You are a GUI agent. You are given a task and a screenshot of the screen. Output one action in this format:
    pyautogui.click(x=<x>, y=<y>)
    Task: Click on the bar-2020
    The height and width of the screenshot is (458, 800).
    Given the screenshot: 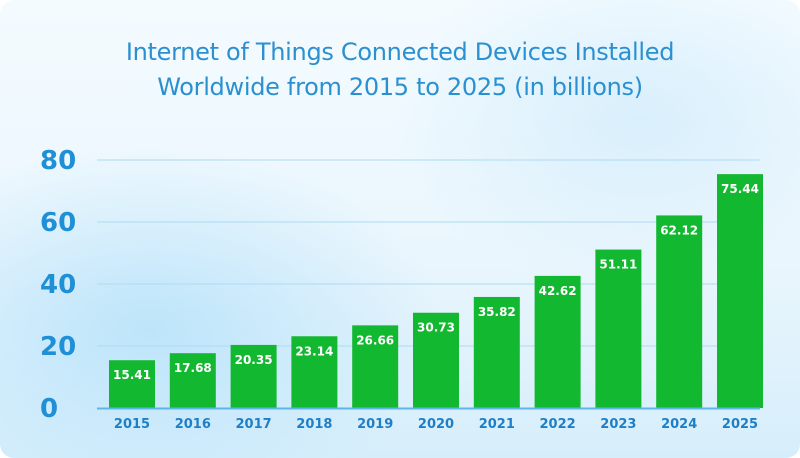 What is the action you would take?
    pyautogui.click(x=436, y=360)
    